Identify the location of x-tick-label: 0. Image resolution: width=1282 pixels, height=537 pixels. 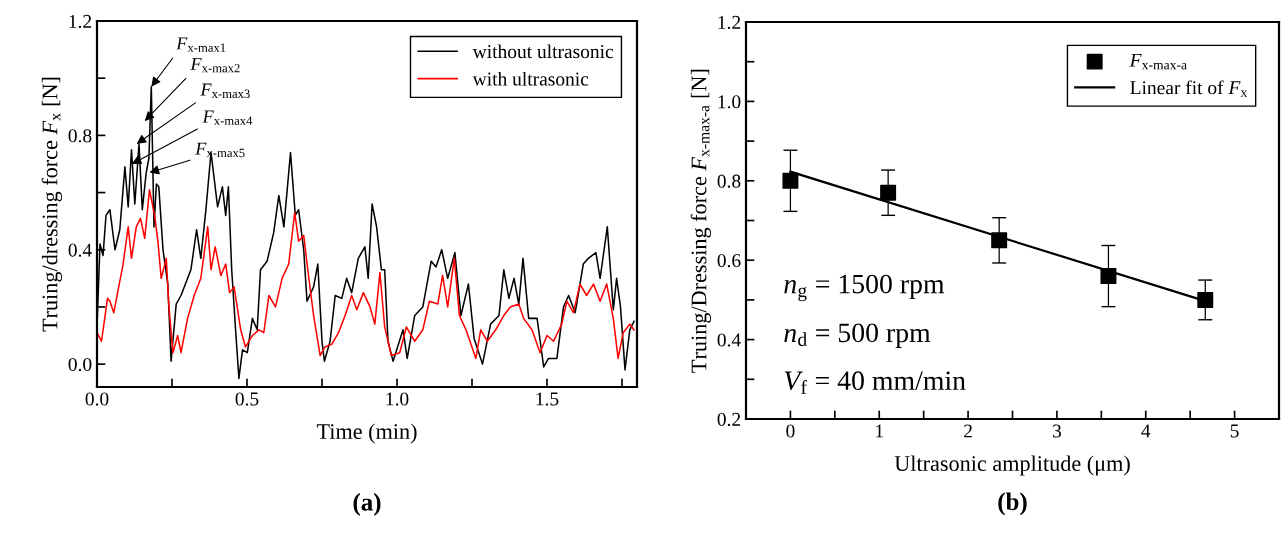
(790, 431).